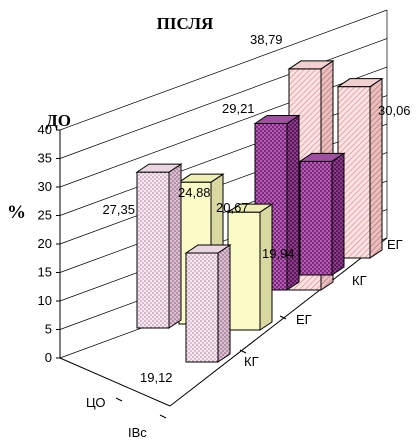  Describe the element at coordinates (185, 23) in the screenshot. I see `chart-title-after: ПІСЛЯ` at that location.